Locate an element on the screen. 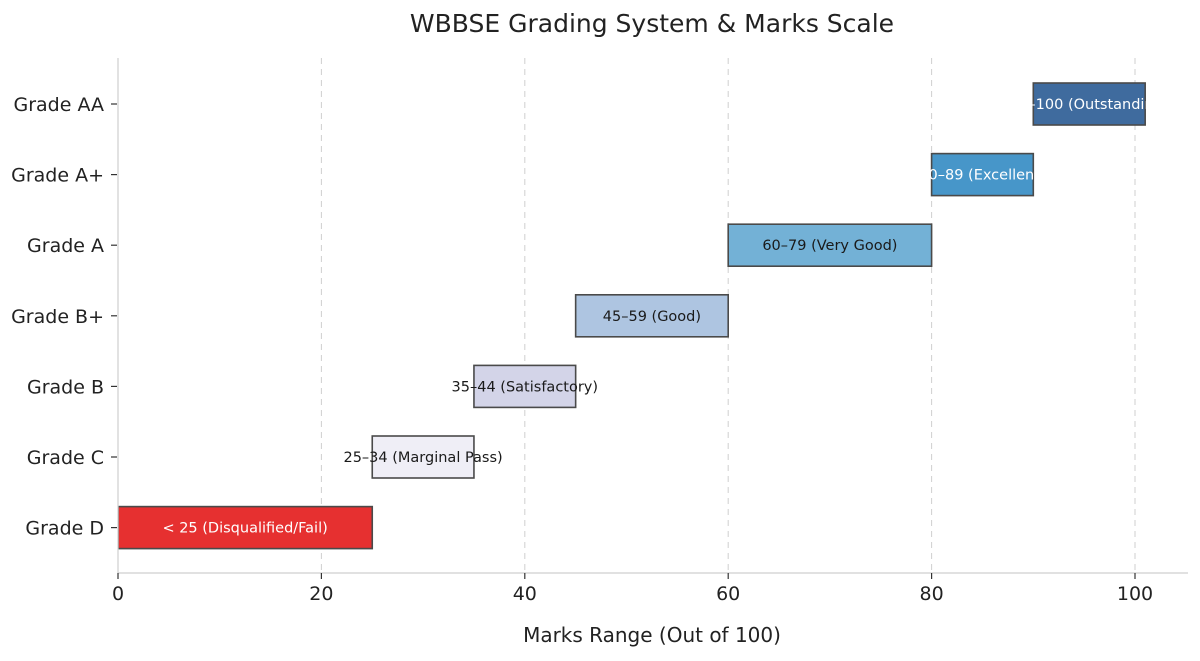 The image size is (1200, 661). x-tick-label-40: 40 is located at coordinates (525, 594).